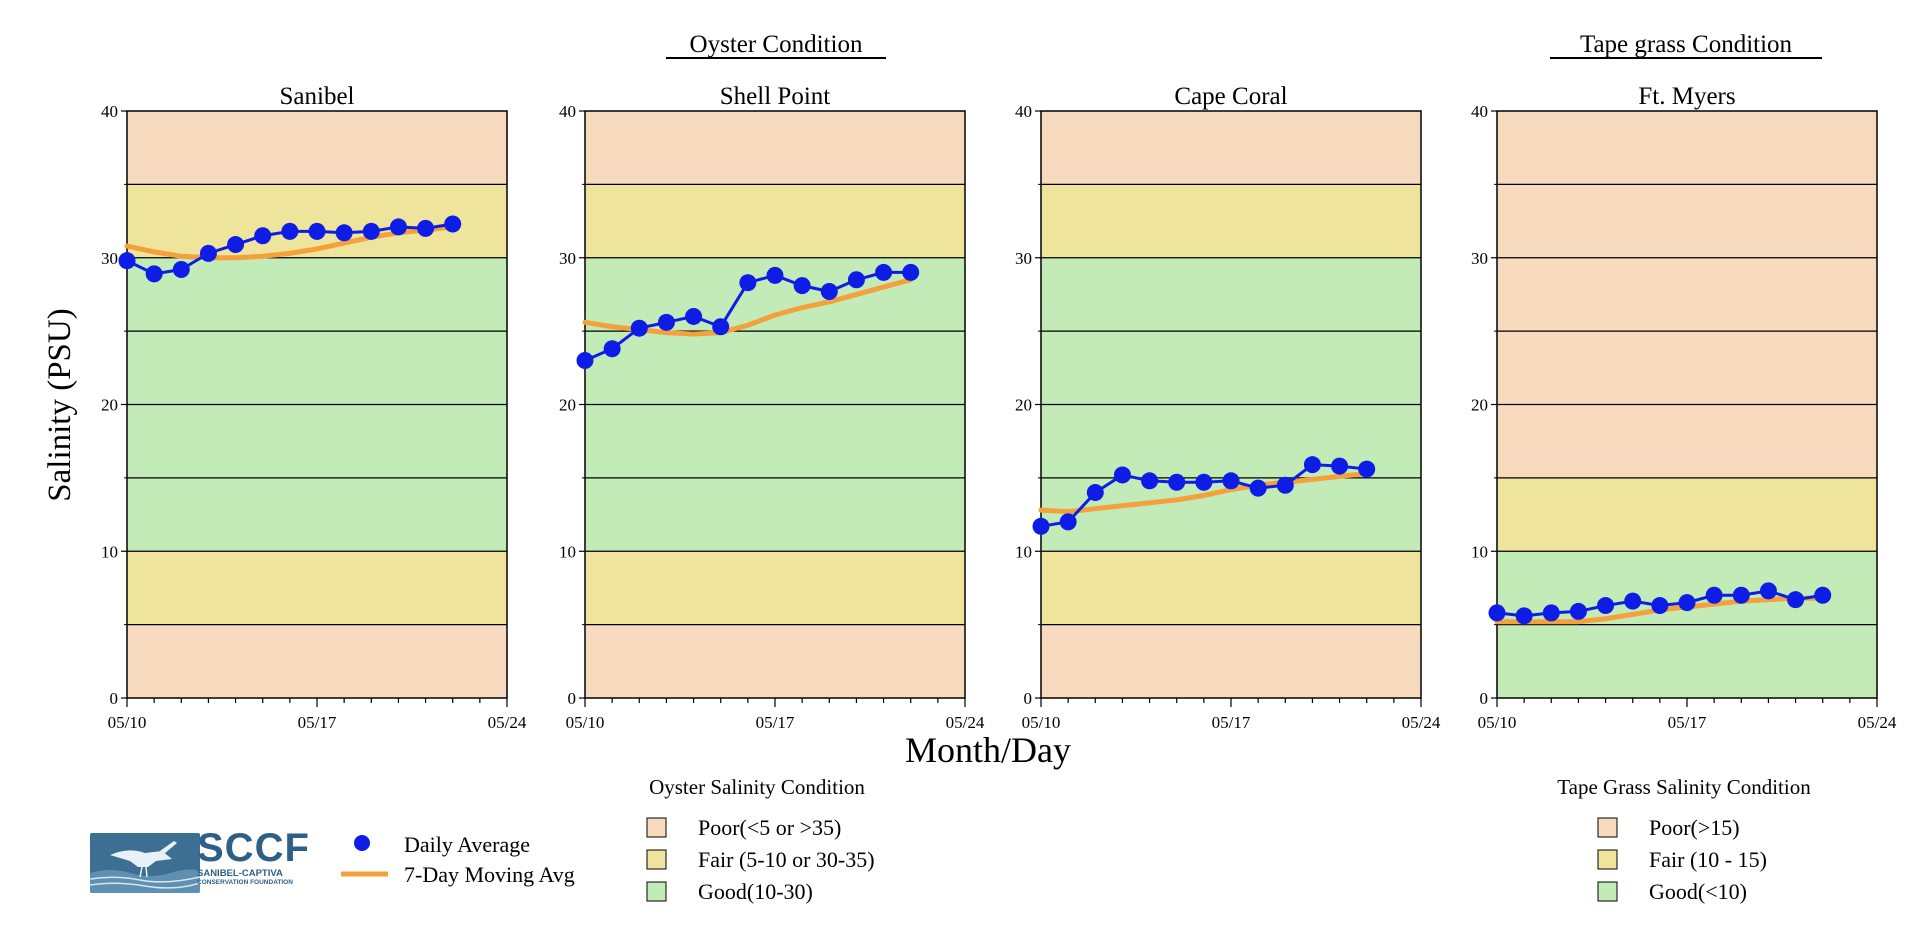 The image size is (1914, 926). What do you see at coordinates (317, 96) in the screenshot?
I see `sanibel-panel-title: Sanibel` at bounding box center [317, 96].